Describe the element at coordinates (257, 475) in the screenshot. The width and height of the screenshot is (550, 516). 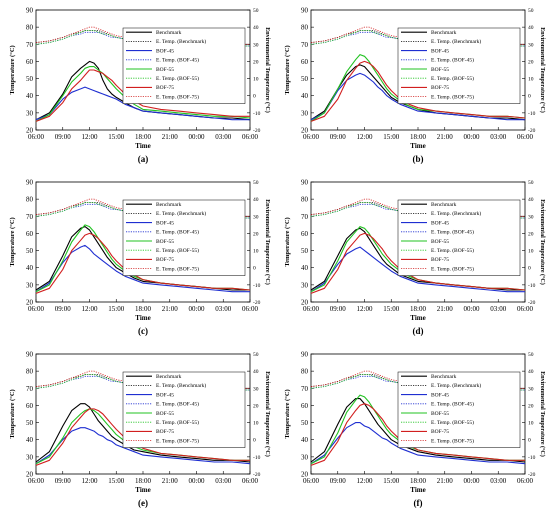
I see `y2-tick-label: -20` at that location.